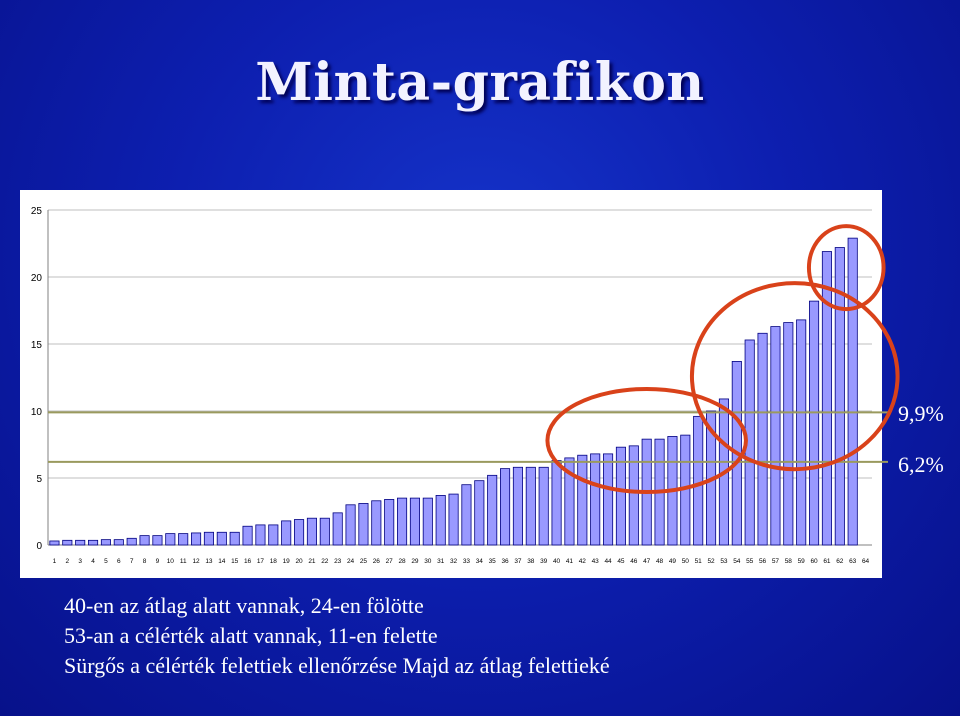 The width and height of the screenshot is (960, 716). What do you see at coordinates (55, 561) in the screenshot?
I see `x-tick-label: 1` at bounding box center [55, 561].